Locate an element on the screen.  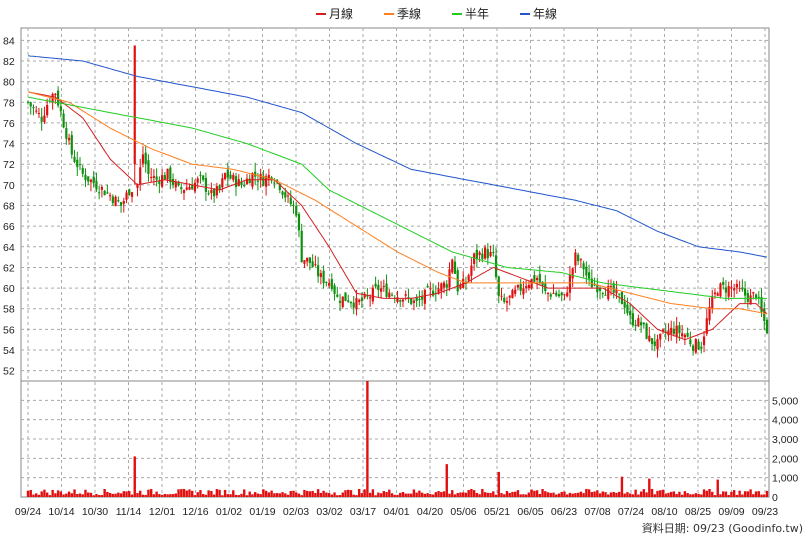
date-tick-label: 03/17 is located at coordinates (363, 512).